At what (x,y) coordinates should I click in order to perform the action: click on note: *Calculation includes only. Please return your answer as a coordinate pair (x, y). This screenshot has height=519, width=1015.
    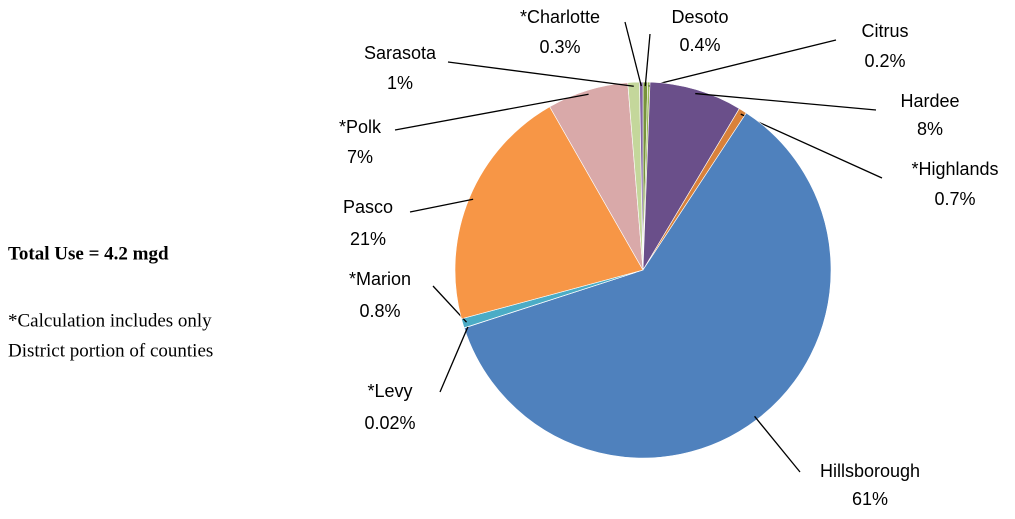
    Looking at the image, I should click on (110, 320).